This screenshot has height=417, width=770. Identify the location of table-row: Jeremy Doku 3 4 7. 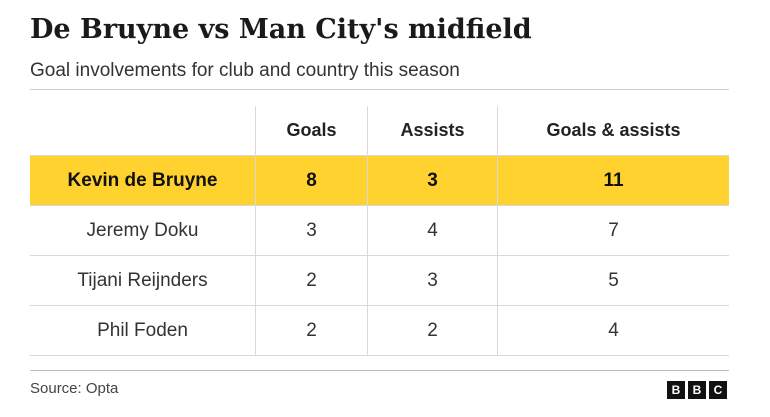
(379, 231).